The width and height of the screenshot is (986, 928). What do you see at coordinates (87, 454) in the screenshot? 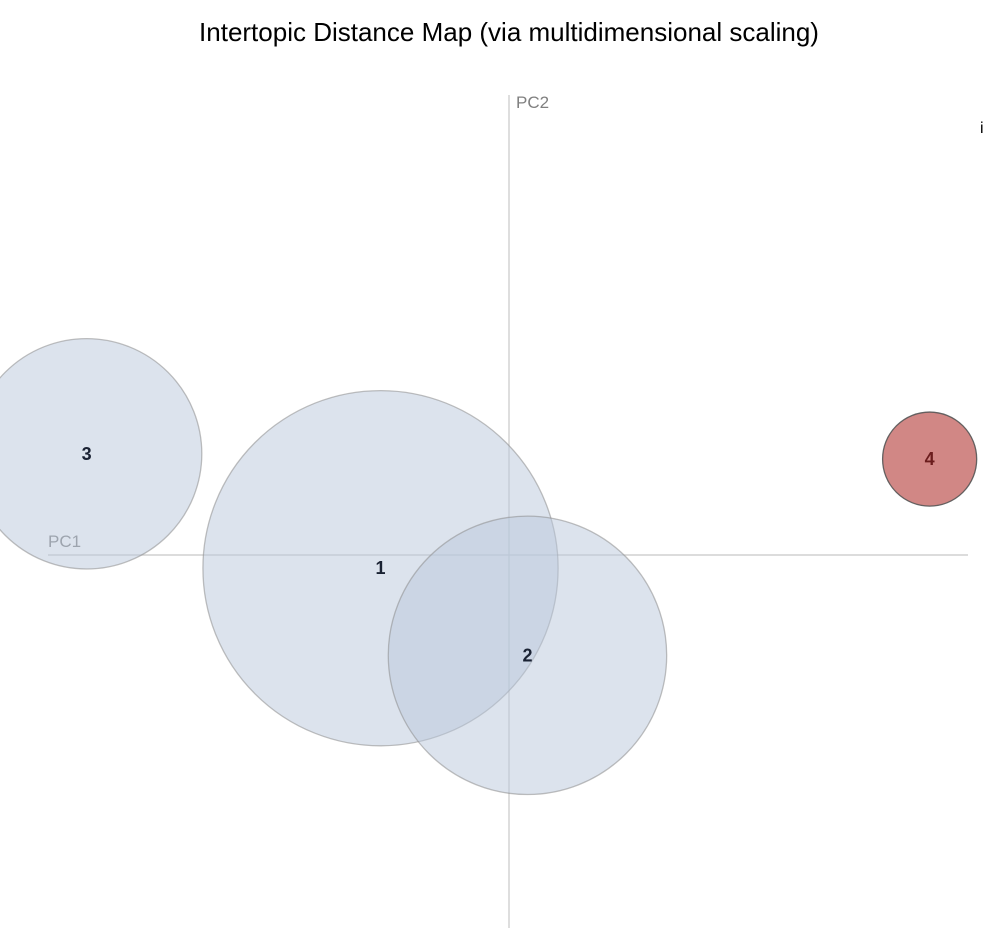
I see `topic-label-3: 3` at bounding box center [87, 454].